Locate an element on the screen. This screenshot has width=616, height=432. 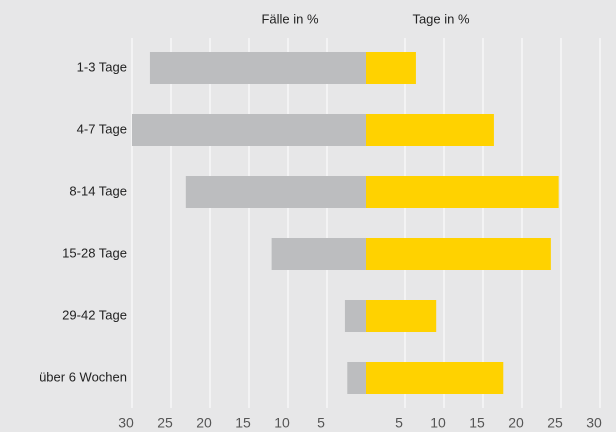
right-header: Tage in % is located at coordinates (441, 18).